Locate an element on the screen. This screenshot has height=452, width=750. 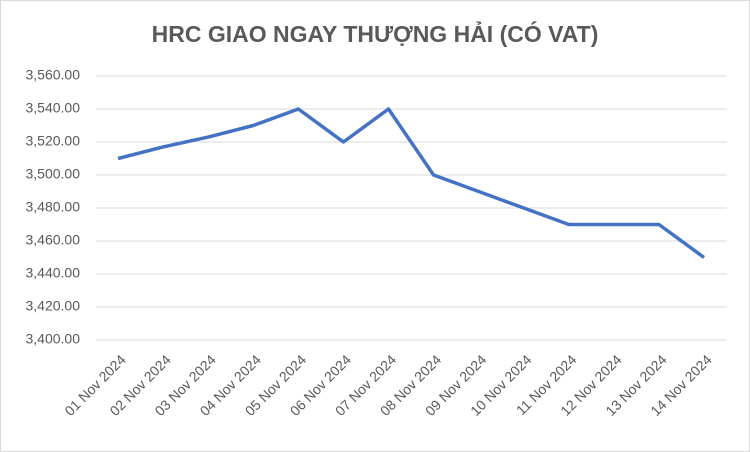
y-tick-label: 3,400.00 is located at coordinates (53, 339).